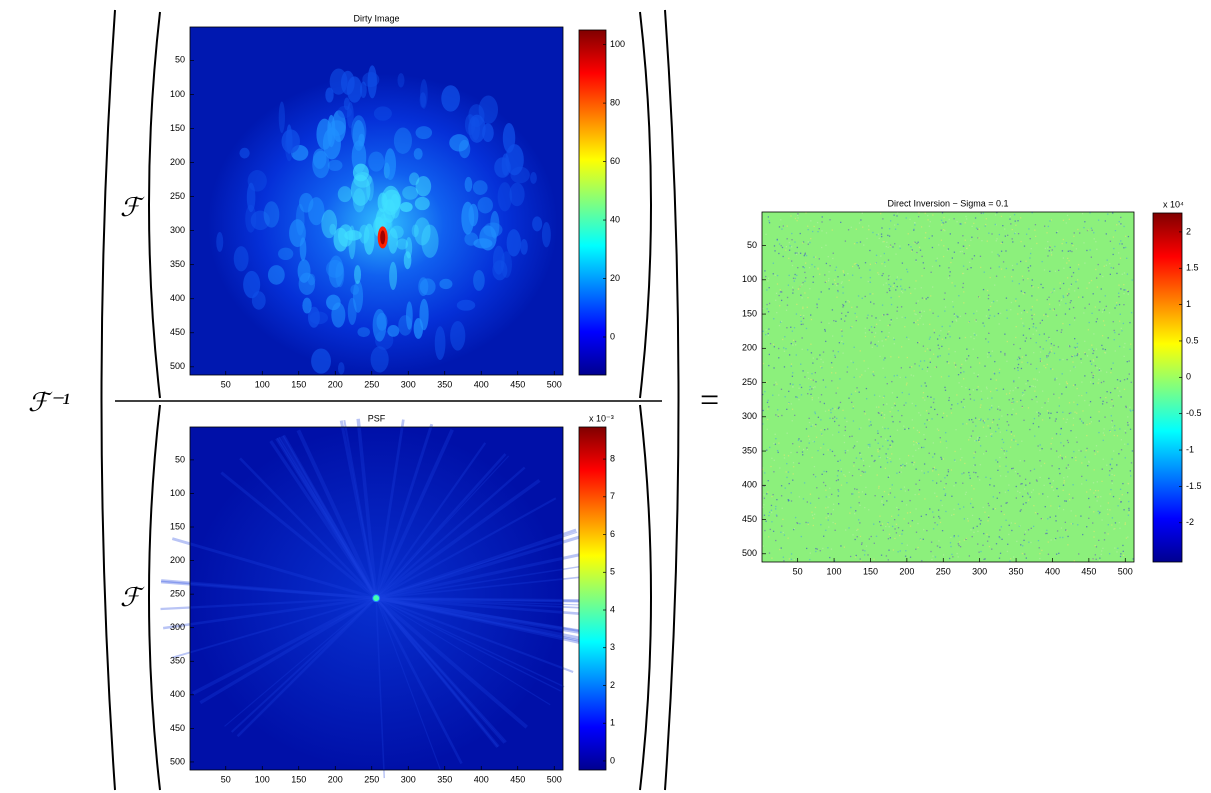 Image resolution: width=1211 pixels, height=793 pixels. Describe the element at coordinates (226, 779) in the screenshot. I see `x-tick-label: 50` at that location.